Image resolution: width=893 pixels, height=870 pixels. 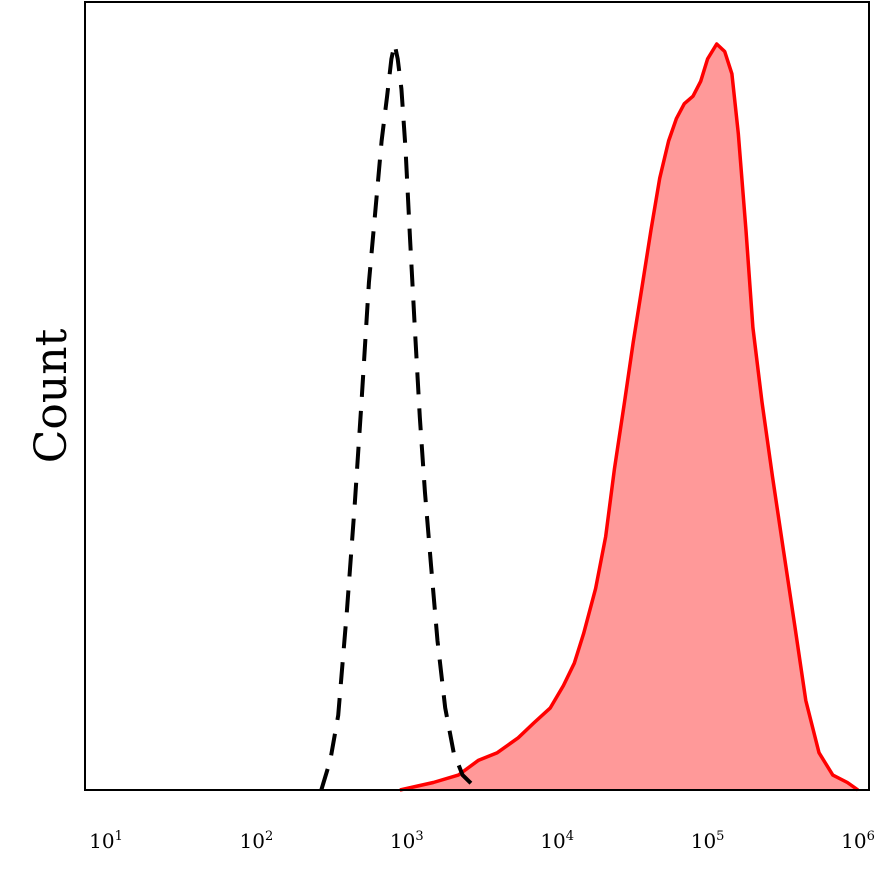 I want to click on x-tick-label-2: 102, so click(x=257, y=841).